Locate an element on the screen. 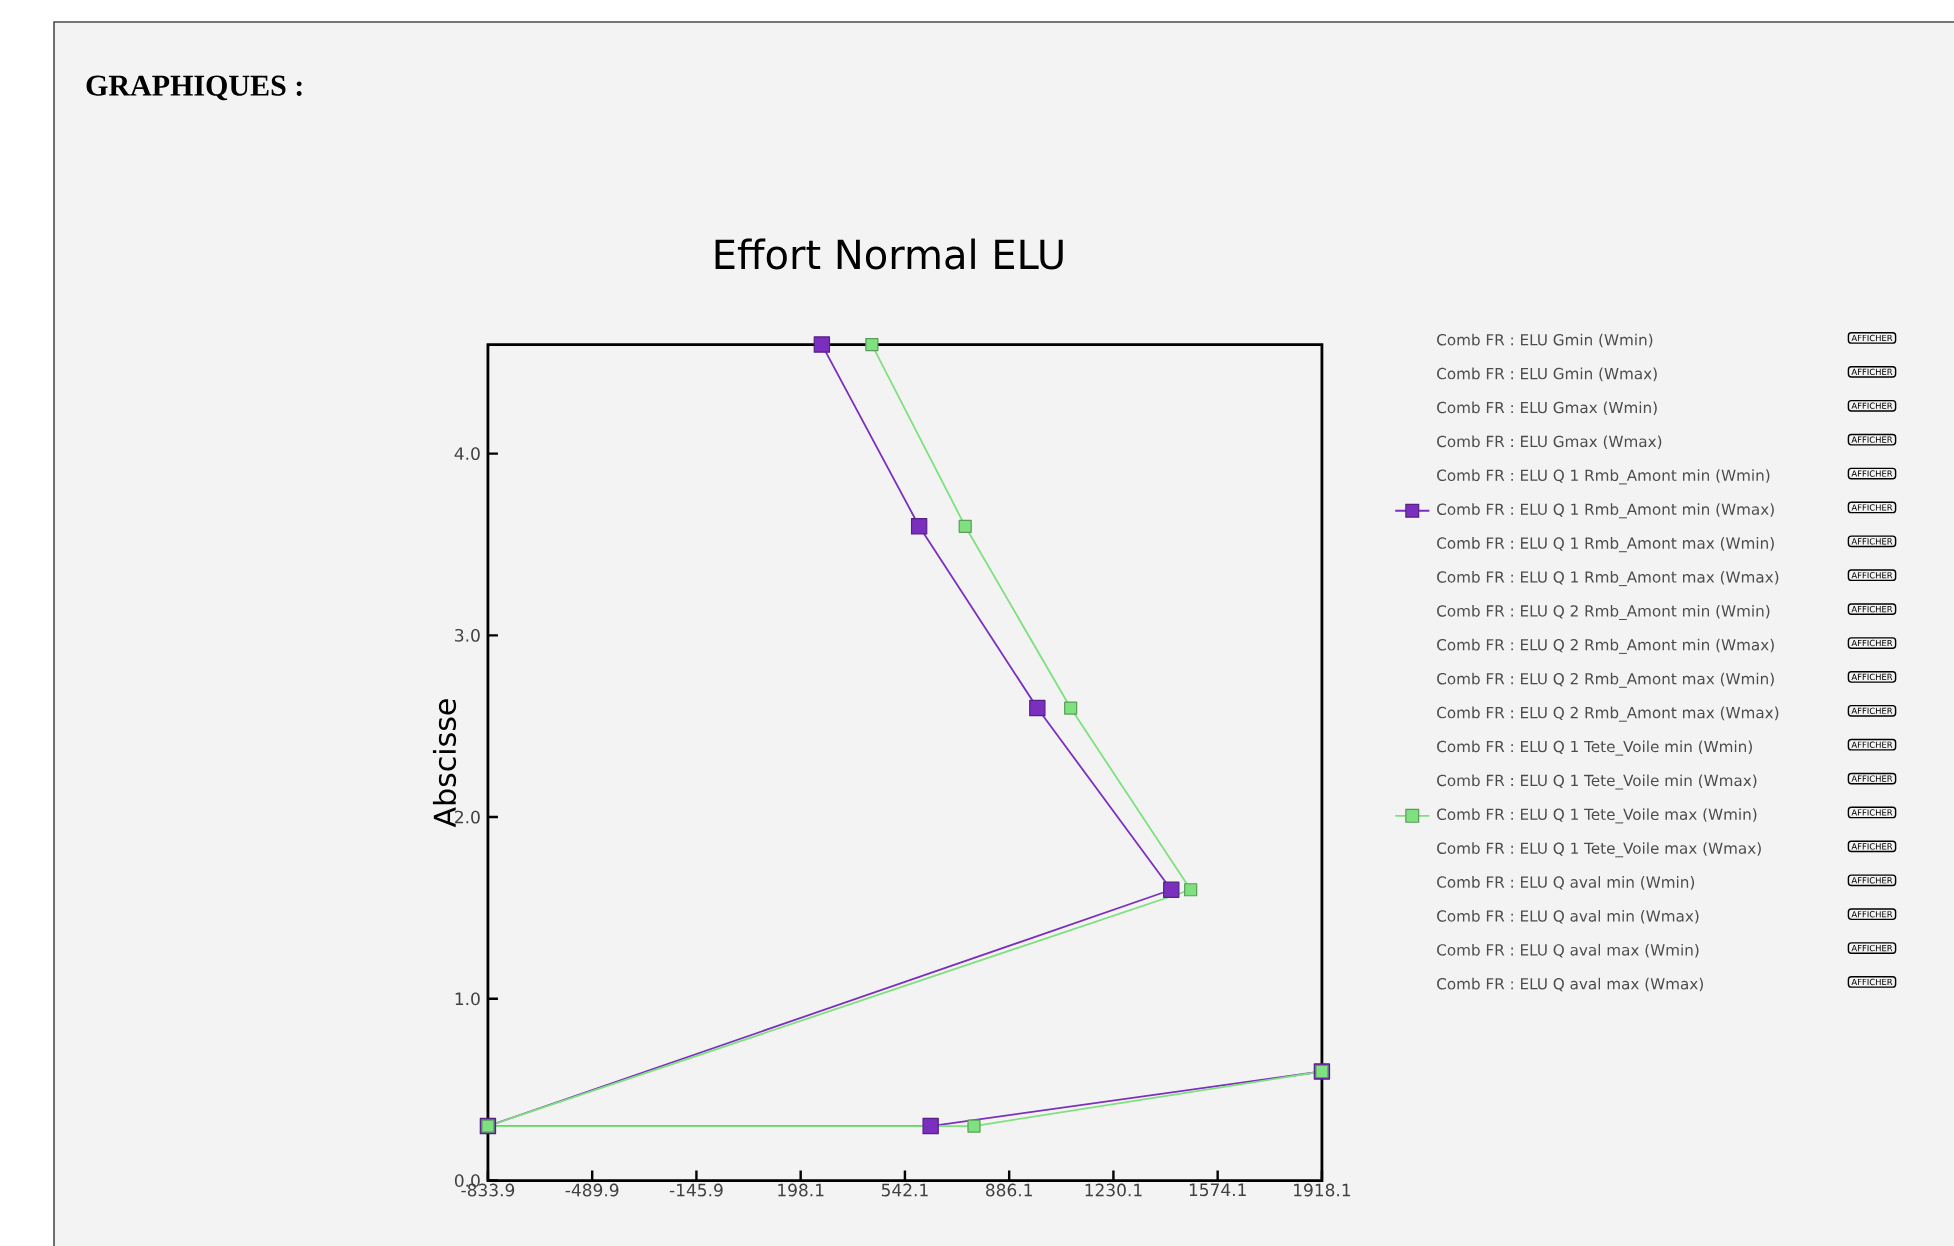 The height and width of the screenshot is (1246, 1954). x-tick-label: -489.9 is located at coordinates (592, 1190).